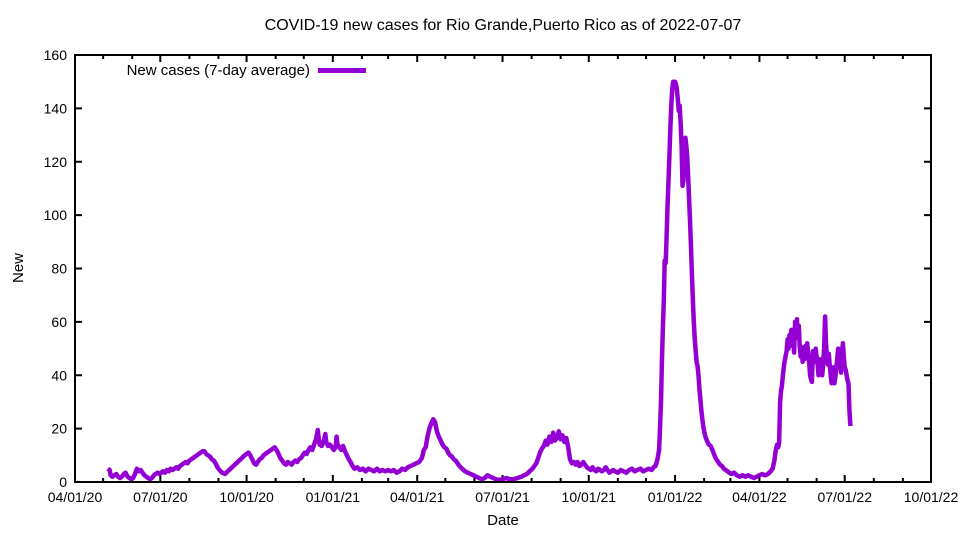 Image resolution: width=960 pixels, height=540 pixels. What do you see at coordinates (18, 268) in the screenshot?
I see `y-axis-label: New` at bounding box center [18, 268].